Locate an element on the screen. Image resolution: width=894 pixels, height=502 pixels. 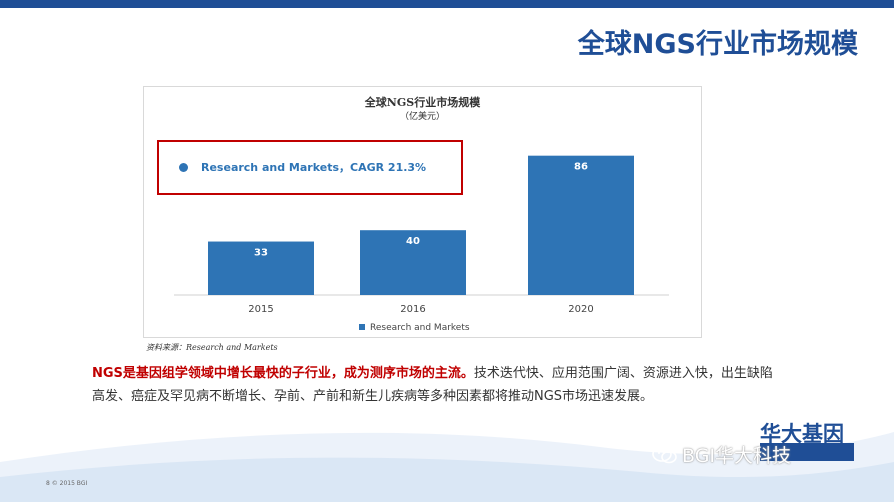
data-label-2015: 33 is located at coordinates (261, 253).